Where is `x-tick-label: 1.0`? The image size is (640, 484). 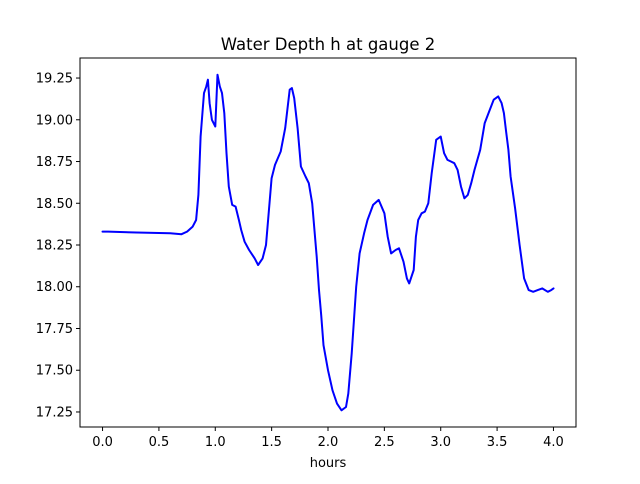
x-tick-label: 1.0 is located at coordinates (215, 442).